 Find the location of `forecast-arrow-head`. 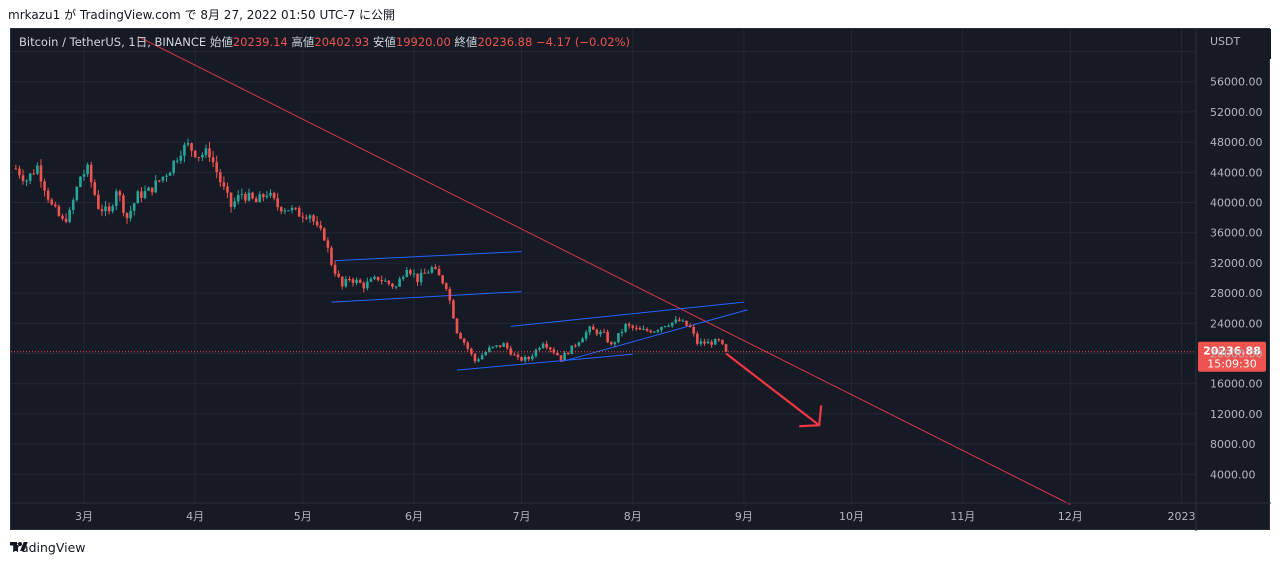

forecast-arrow-head is located at coordinates (811, 416).